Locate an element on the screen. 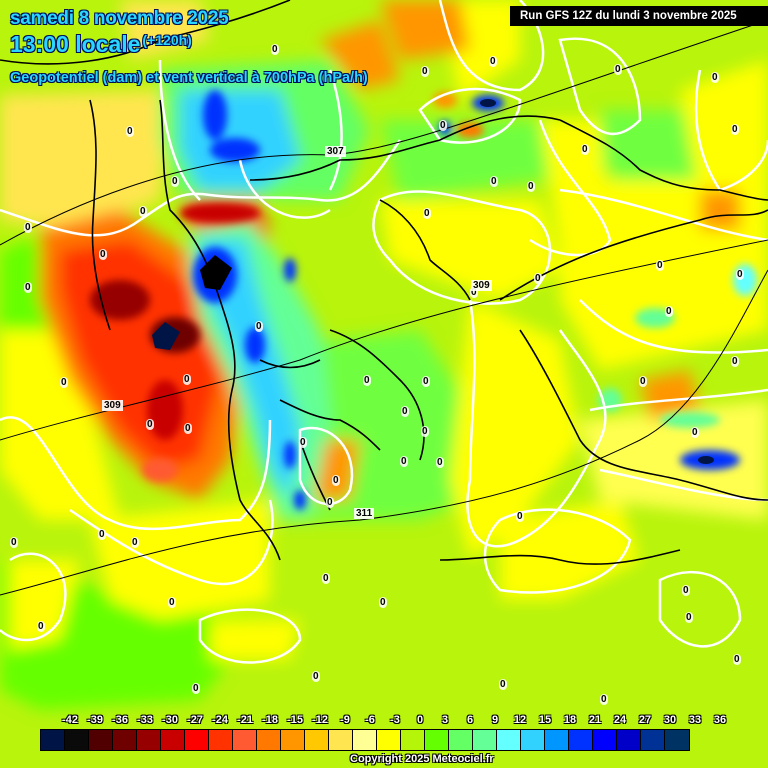 The image size is (768, 768). colorbar-tick-label: -12 is located at coordinates (320, 720).